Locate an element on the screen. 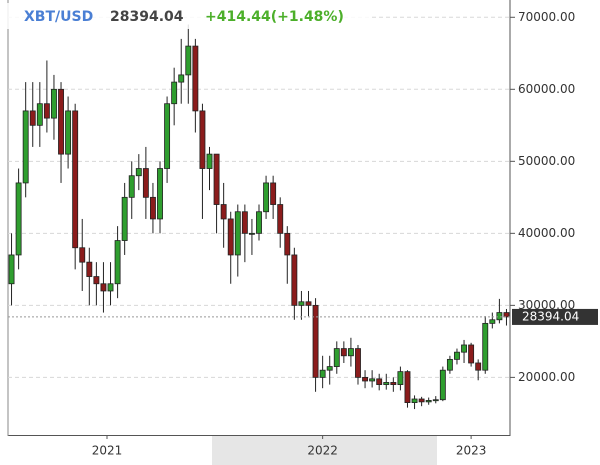 Image resolution: width=600 pixels, height=465 pixels. last-price-label: 28394.04 is located at coordinates (550, 316).